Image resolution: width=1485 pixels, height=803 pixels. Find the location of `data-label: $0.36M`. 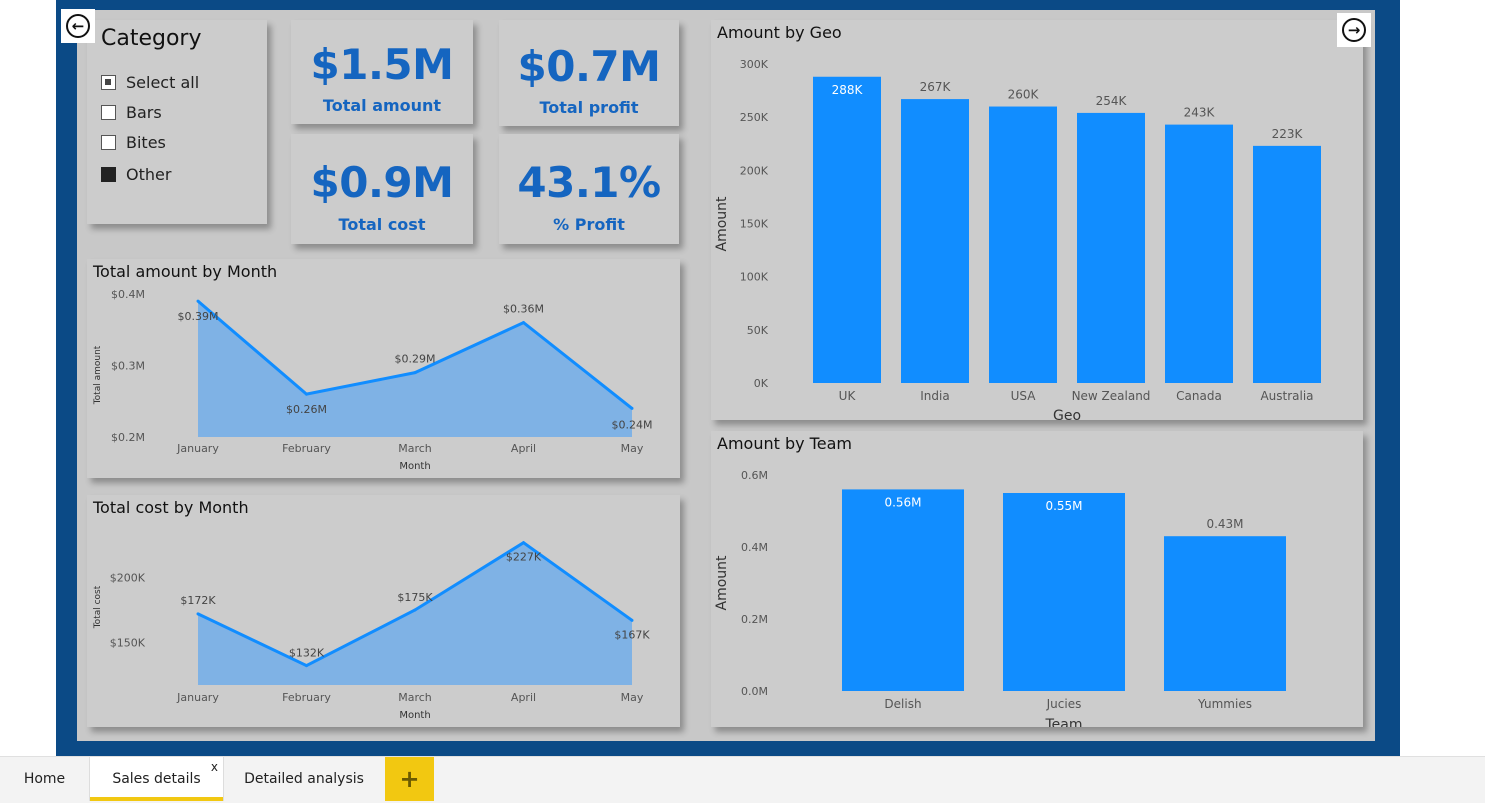

data-label: $0.36M is located at coordinates (523, 309).